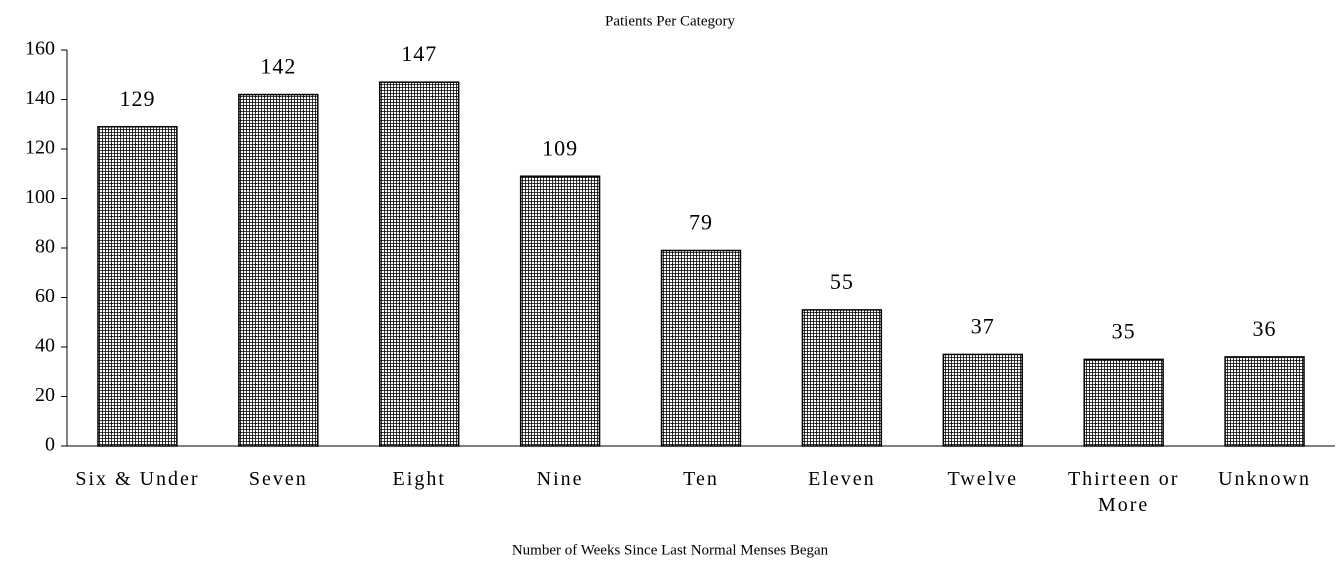 Image resolution: width=1339 pixels, height=566 pixels. I want to click on data-label: 147, so click(419, 53).